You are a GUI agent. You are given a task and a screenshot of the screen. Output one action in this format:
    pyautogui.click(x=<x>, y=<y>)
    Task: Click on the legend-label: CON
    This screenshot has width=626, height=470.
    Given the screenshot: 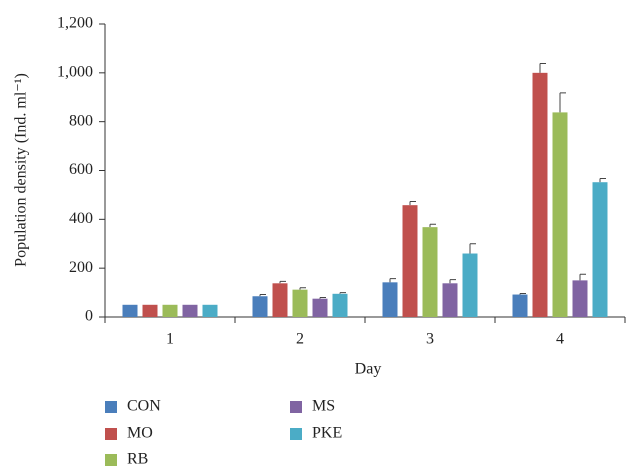 What is the action you would take?
    pyautogui.click(x=144, y=406)
    